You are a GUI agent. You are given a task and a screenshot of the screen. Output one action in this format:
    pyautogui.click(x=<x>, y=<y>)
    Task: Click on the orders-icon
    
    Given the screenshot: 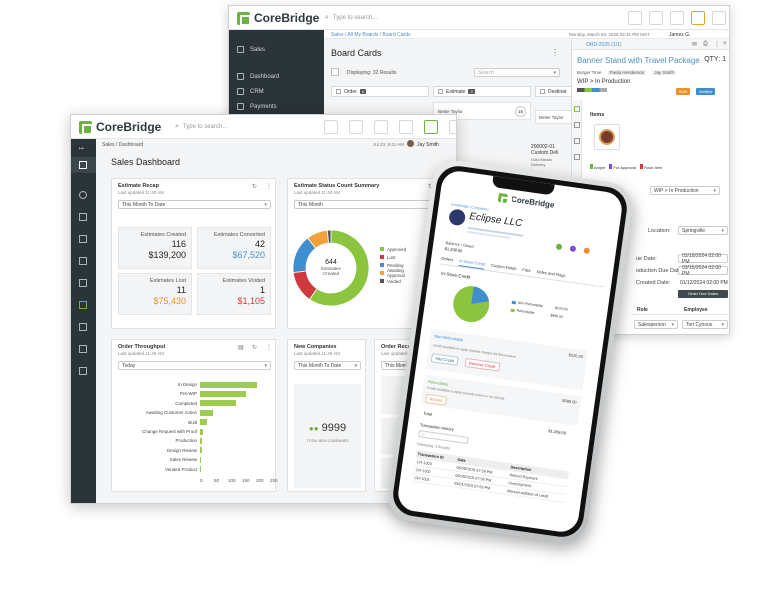 What is the action you would take?
    pyautogui.click(x=83, y=305)
    